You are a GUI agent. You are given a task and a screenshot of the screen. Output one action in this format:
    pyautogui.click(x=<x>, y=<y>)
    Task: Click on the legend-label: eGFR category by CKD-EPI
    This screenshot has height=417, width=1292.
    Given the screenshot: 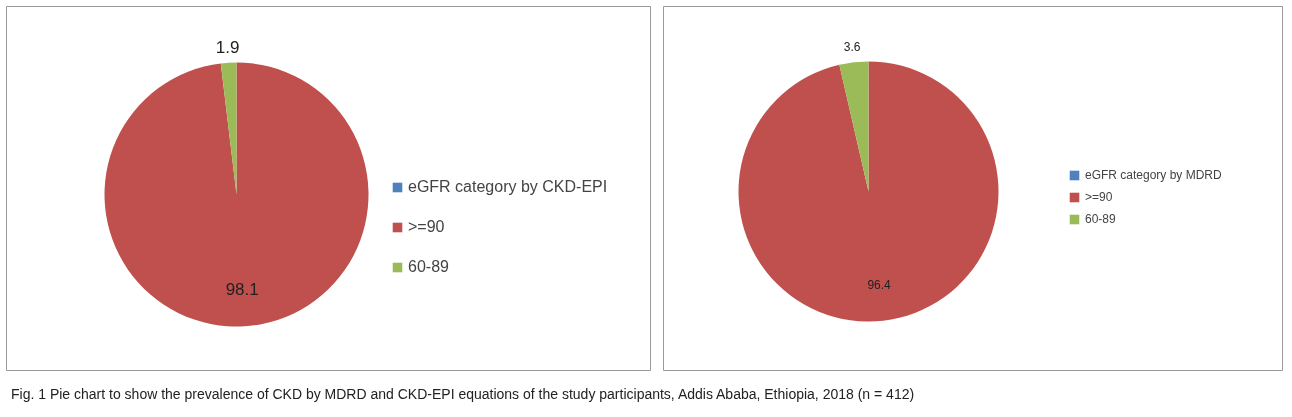 What is the action you would take?
    pyautogui.click(x=508, y=187)
    